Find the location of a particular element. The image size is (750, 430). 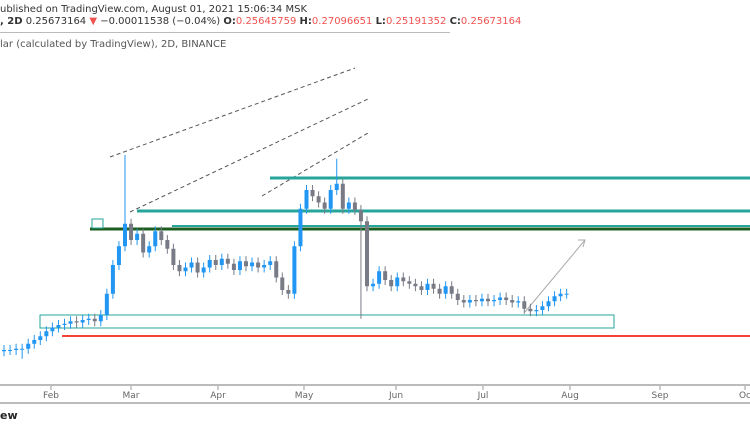

x-tick-label: Jul is located at coordinates (483, 396).